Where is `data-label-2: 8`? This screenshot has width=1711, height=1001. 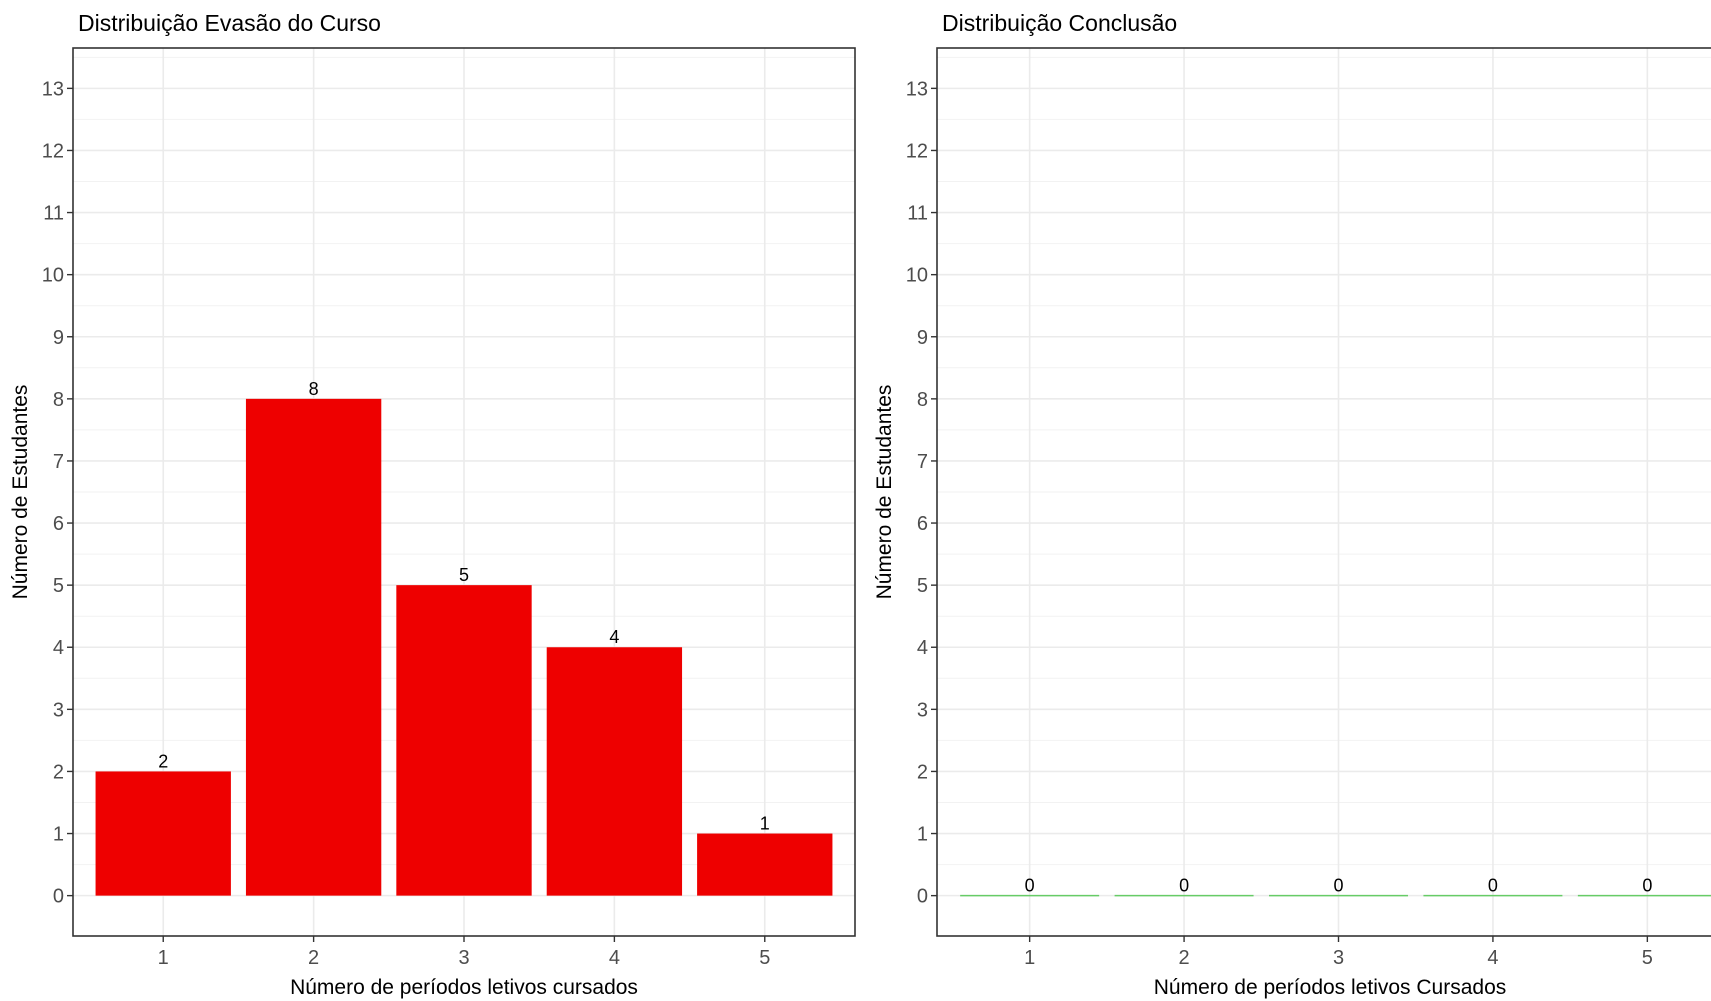
data-label-2: 8 is located at coordinates (314, 389).